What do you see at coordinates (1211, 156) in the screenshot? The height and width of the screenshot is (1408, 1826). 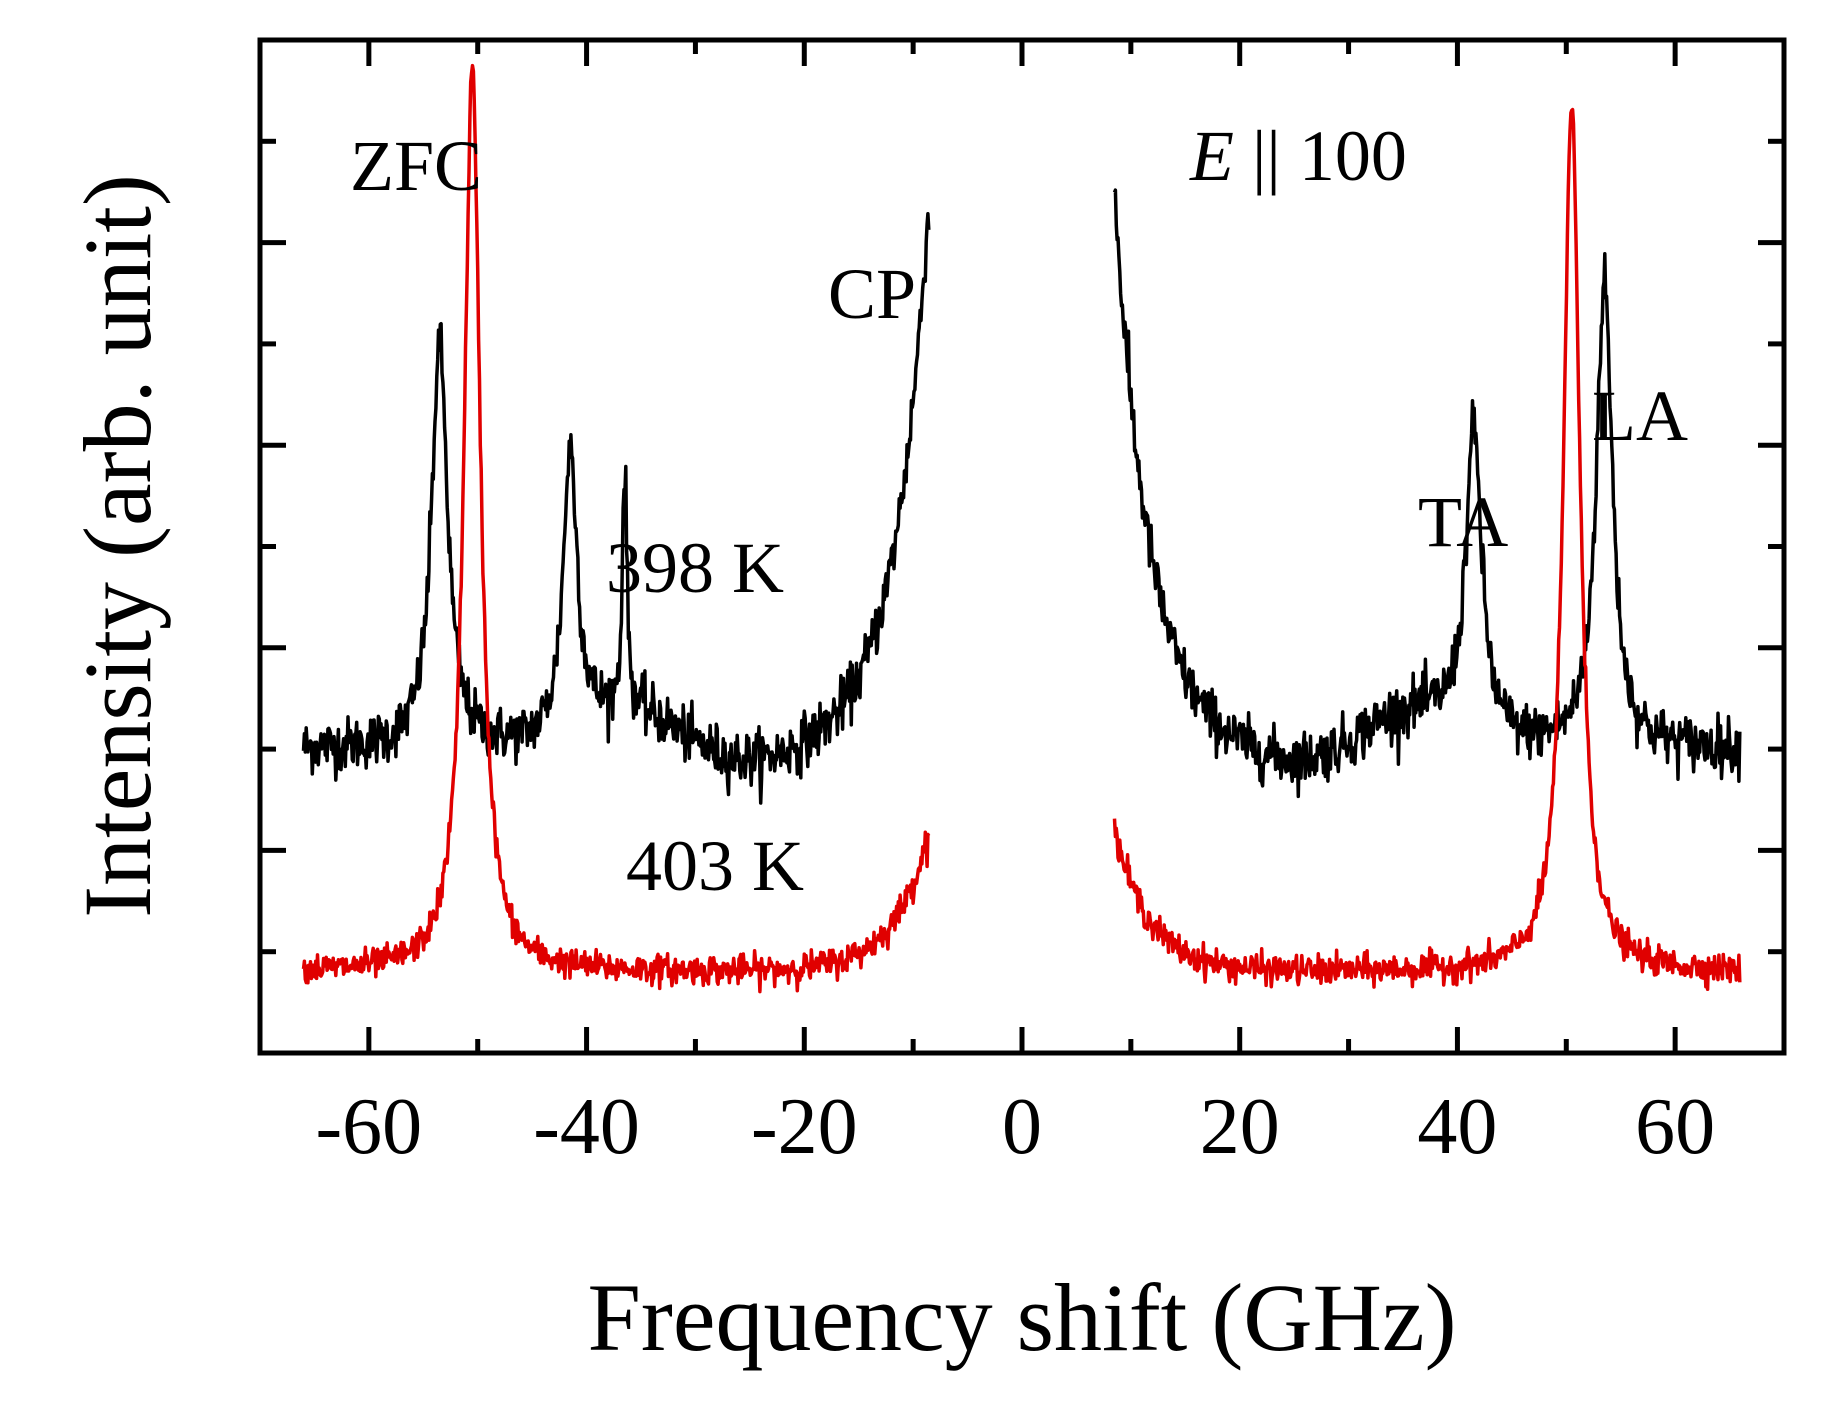 I see `annotation-field-symbol: E` at bounding box center [1211, 156].